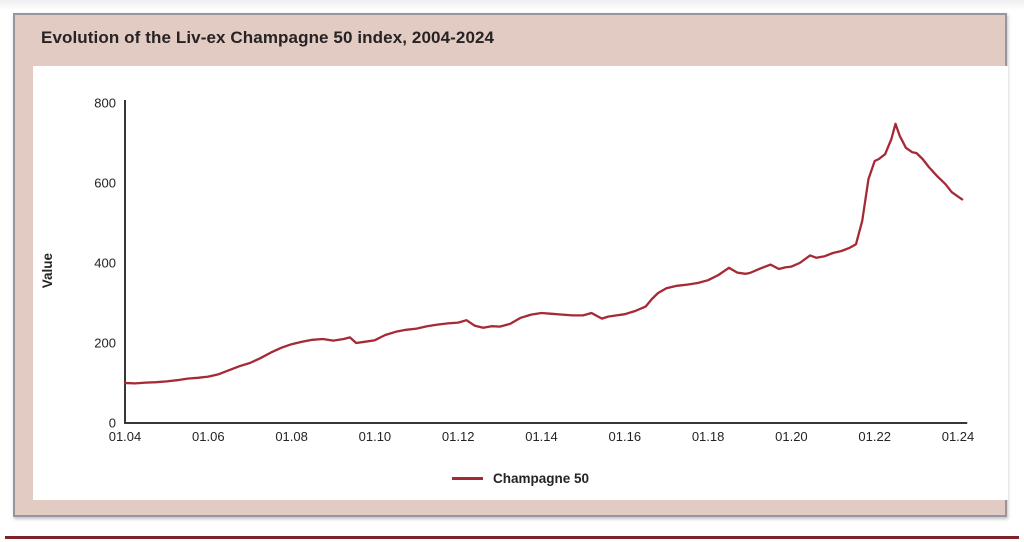 This screenshot has width=1024, height=542. What do you see at coordinates (125, 436) in the screenshot?
I see `x-tick-label: 01.04` at bounding box center [125, 436].